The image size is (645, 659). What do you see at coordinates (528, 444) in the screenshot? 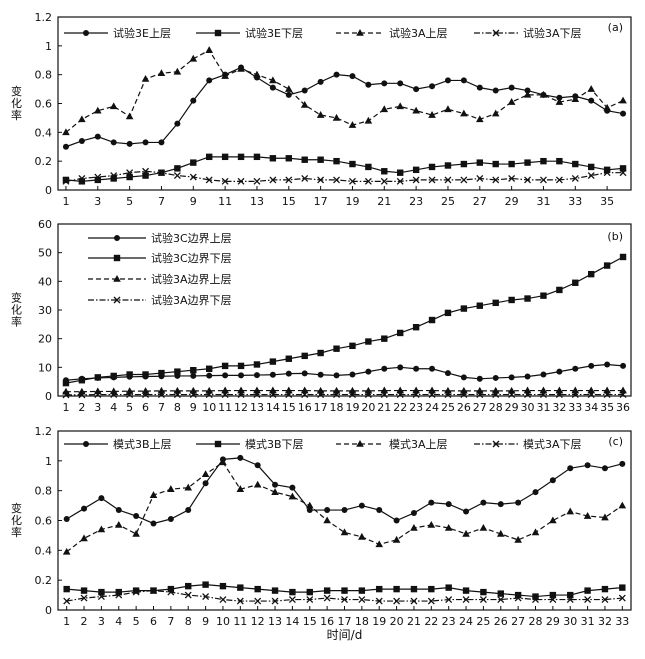
I see `legend-item: 模式3A下层` at bounding box center [528, 444].